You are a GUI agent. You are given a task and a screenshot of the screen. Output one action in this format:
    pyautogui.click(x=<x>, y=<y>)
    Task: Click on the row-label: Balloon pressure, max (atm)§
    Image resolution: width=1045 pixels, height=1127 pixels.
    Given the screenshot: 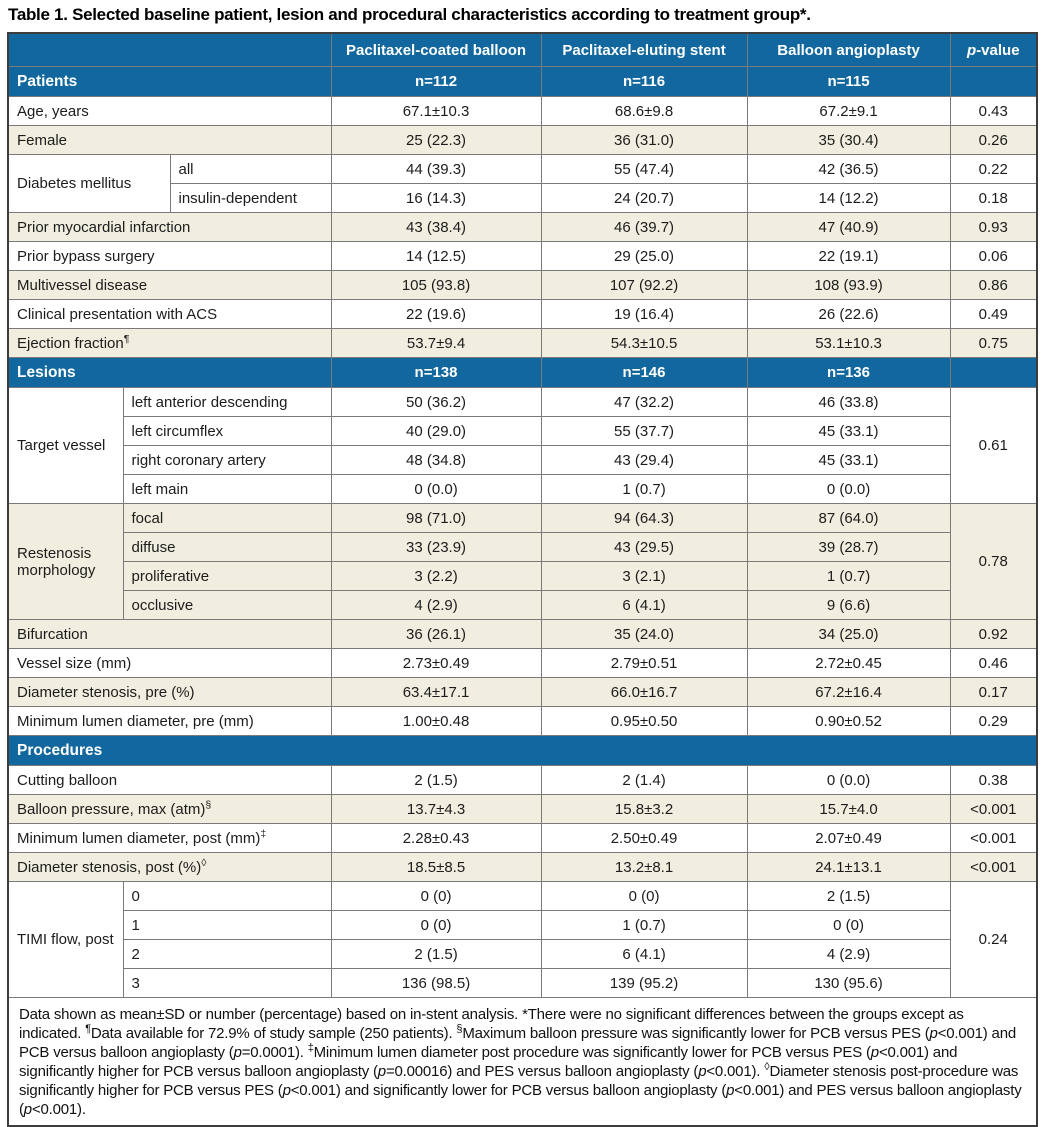 What is the action you would take?
    pyautogui.click(x=169, y=809)
    